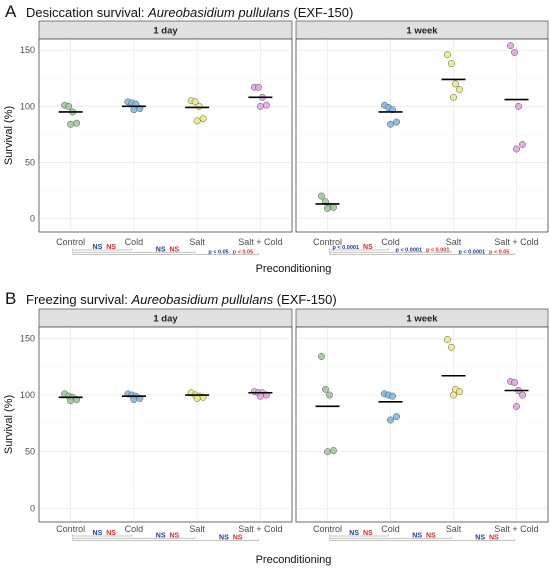 This screenshot has height=569, width=550. What do you see at coordinates (437, 250) in the screenshot?
I see `significance-label: p < 0.001` at bounding box center [437, 250].